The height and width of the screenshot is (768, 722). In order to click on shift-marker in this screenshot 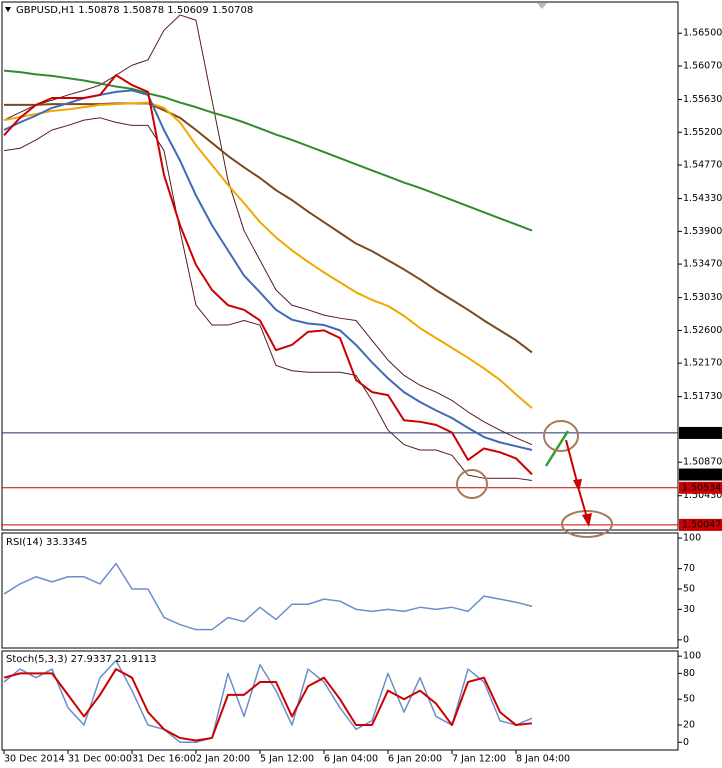, I will do `click(542, 6)`.